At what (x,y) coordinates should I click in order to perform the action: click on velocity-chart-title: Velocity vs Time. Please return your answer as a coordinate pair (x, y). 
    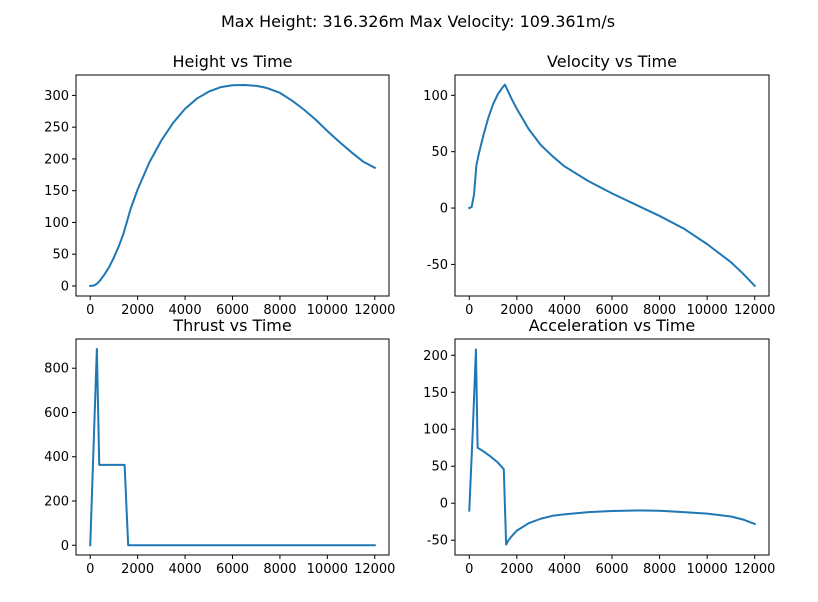
    Looking at the image, I should click on (612, 61).